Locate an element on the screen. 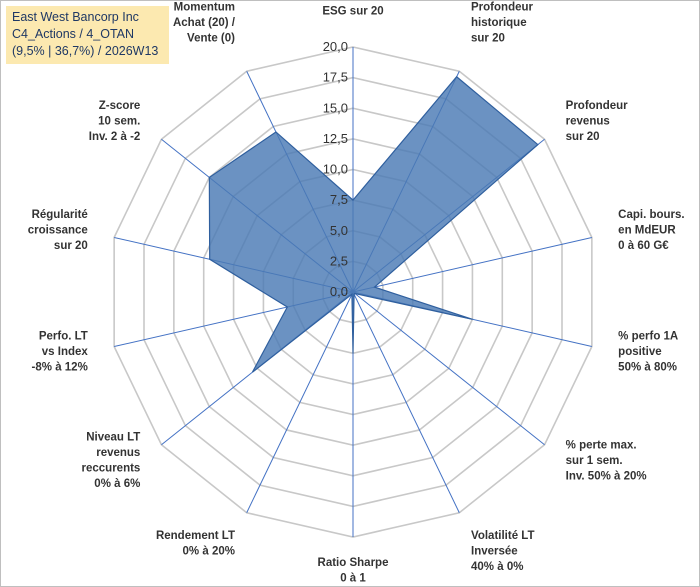 This screenshot has width=700, height=587. axis-label-line: 0 à 60 G€ is located at coordinates (643, 246).